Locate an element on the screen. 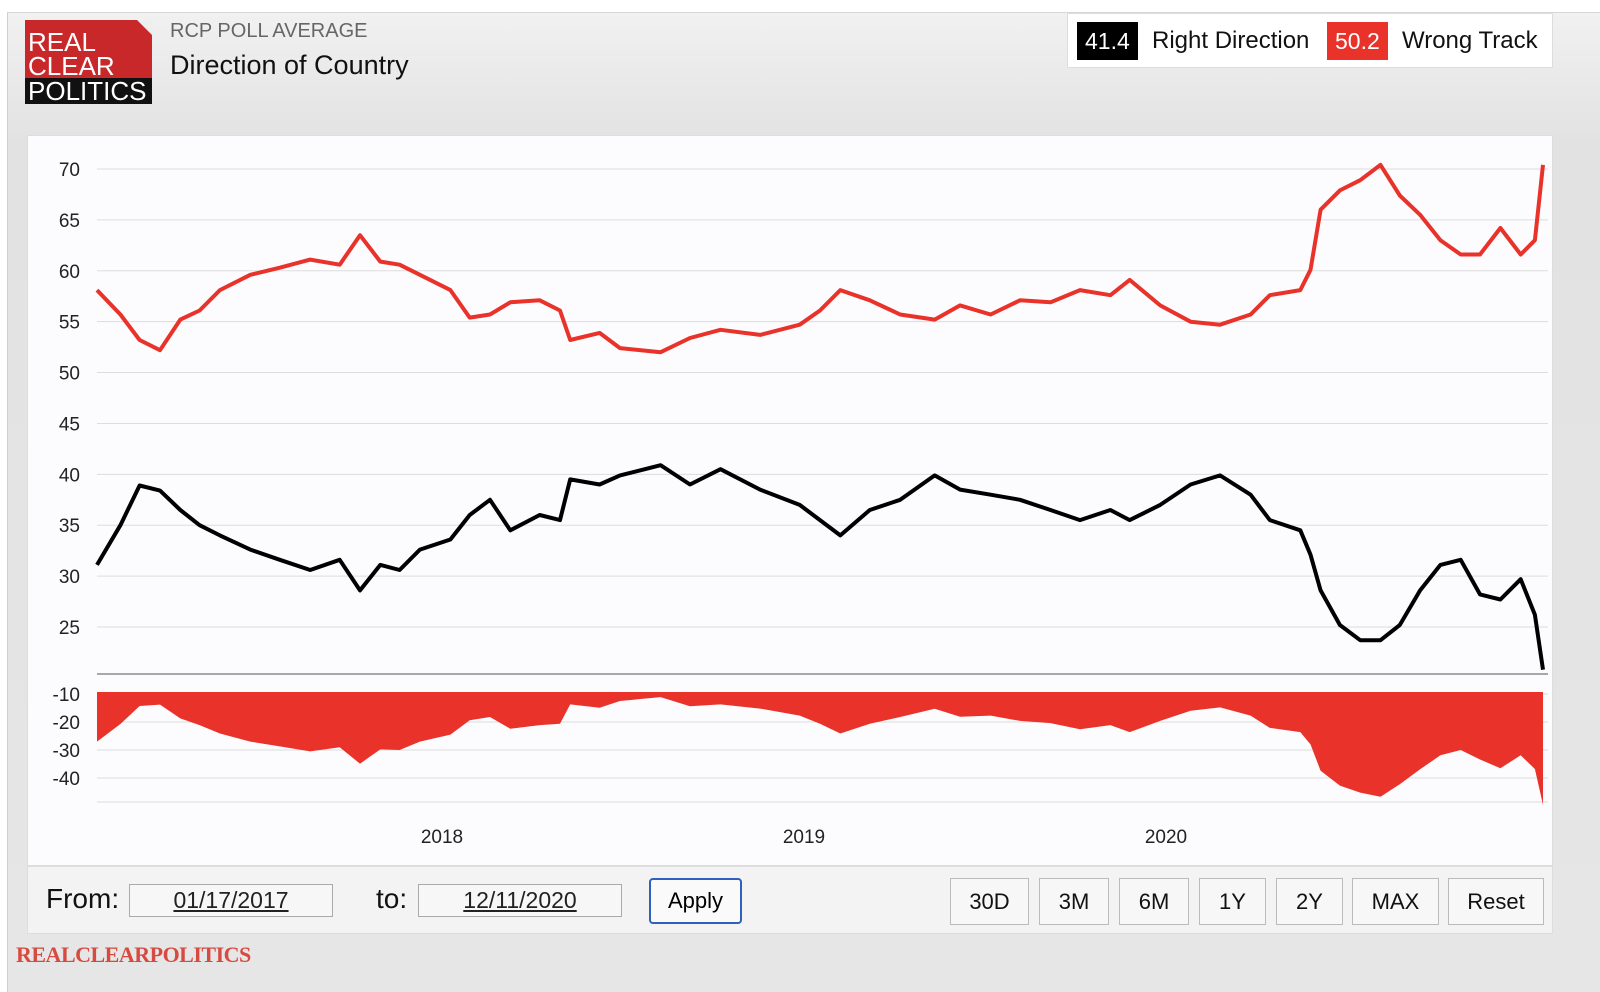  spread-y-tick-label: -40 is located at coordinates (66, 779).